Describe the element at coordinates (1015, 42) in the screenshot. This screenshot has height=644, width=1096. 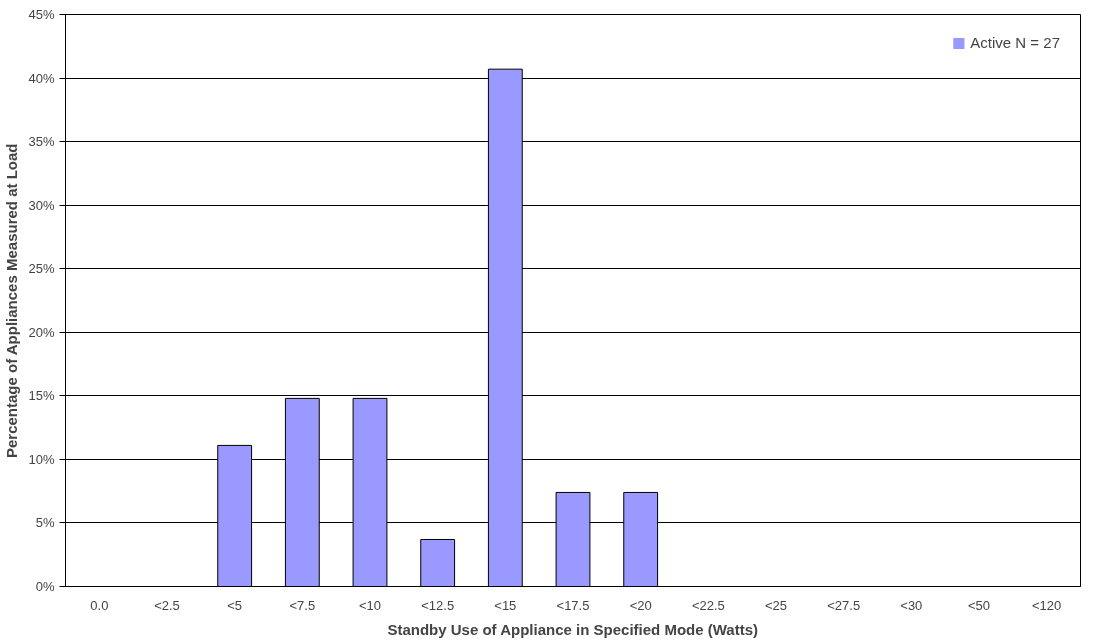
I see `legend-label: Active N = 27` at that location.